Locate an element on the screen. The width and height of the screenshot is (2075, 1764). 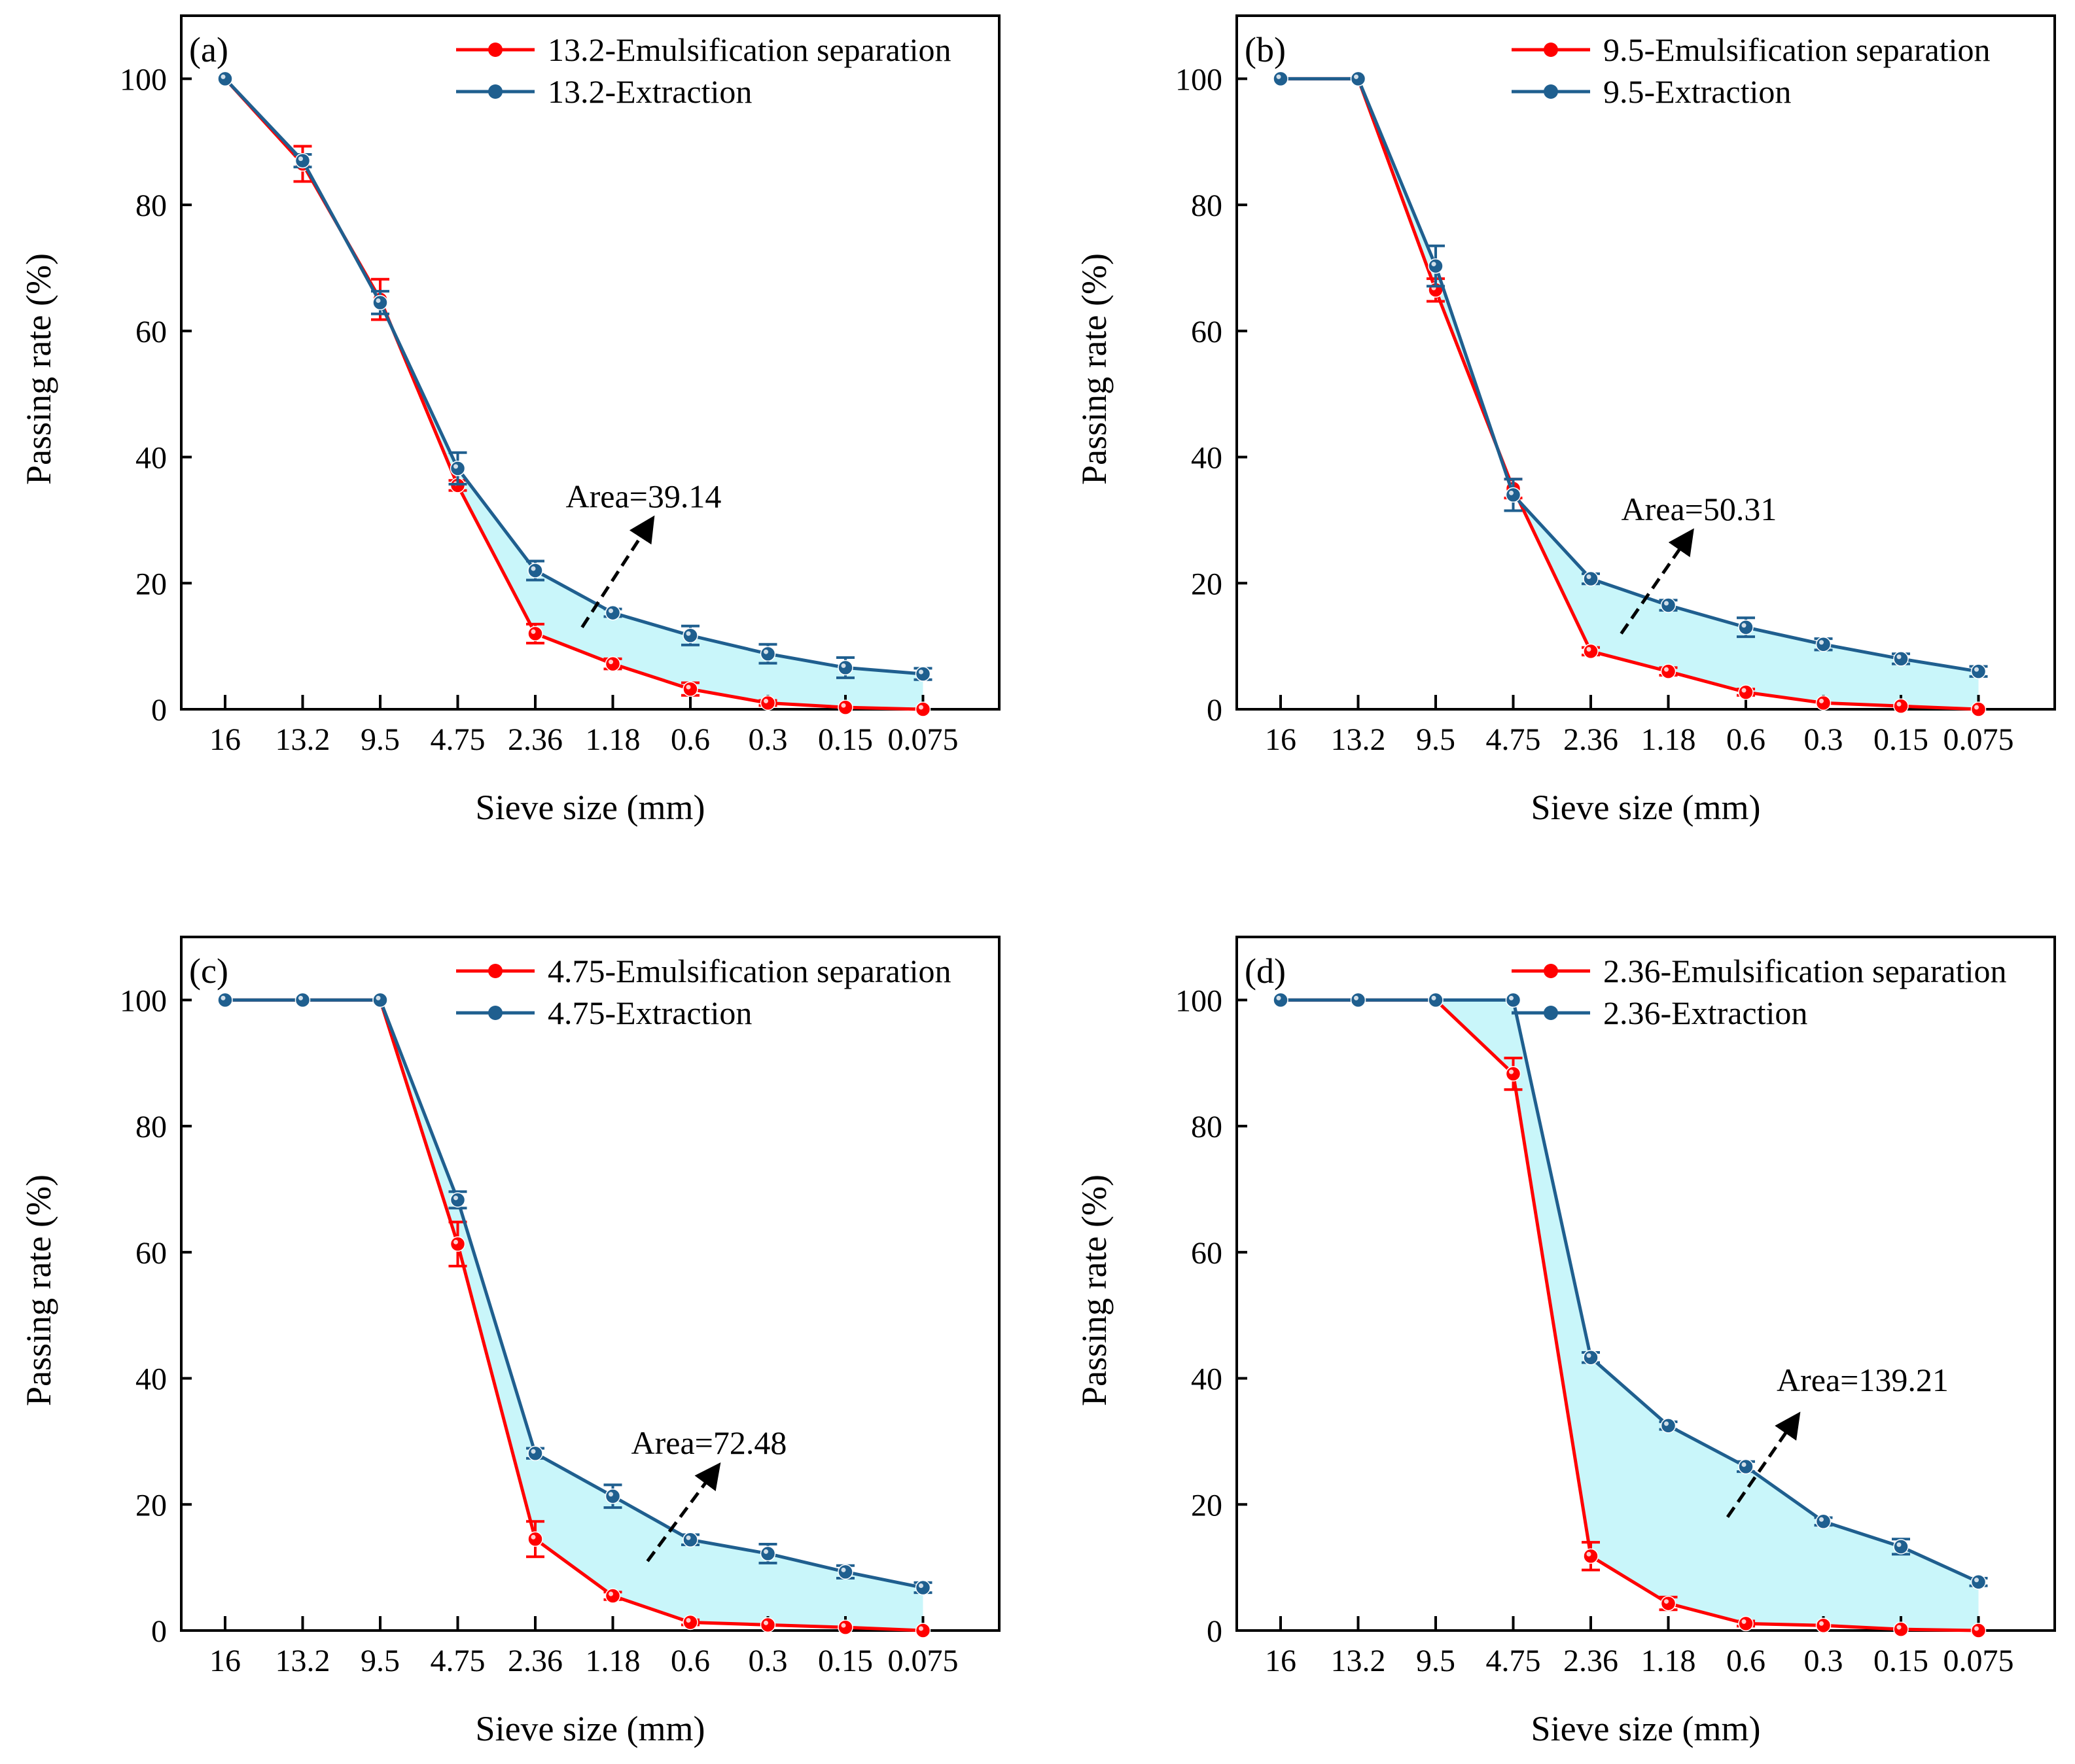
legend-label: 4.75-Extraction is located at coordinates (650, 1013).